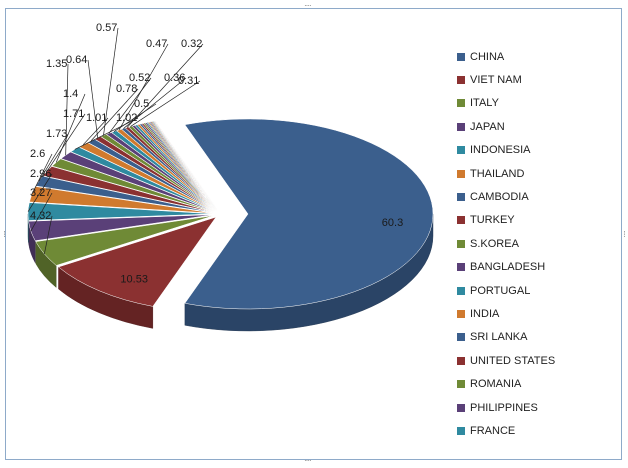  What do you see at coordinates (500, 150) in the screenshot?
I see `legend-label: INDONESIA` at bounding box center [500, 150].